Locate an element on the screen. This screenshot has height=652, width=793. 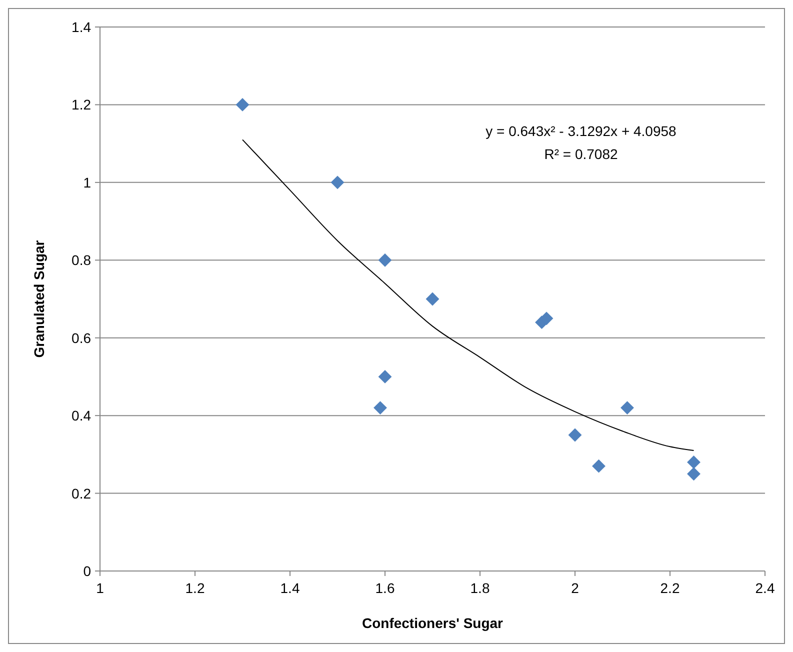
y-tick-label: 0.8 is located at coordinates (82, 260).